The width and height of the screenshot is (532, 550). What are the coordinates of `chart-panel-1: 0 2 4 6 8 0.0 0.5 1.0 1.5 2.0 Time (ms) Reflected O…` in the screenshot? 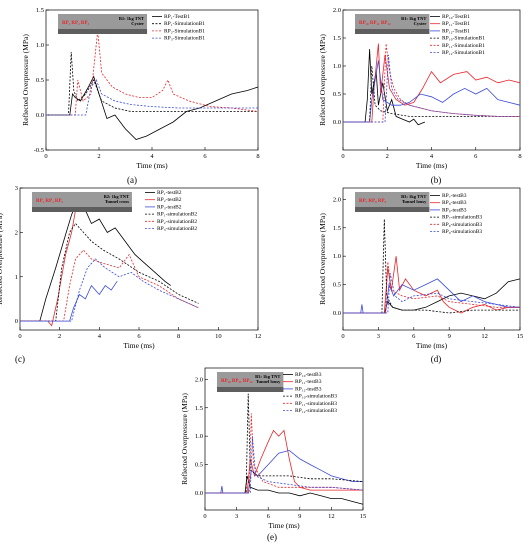 It's located at (420, 96).